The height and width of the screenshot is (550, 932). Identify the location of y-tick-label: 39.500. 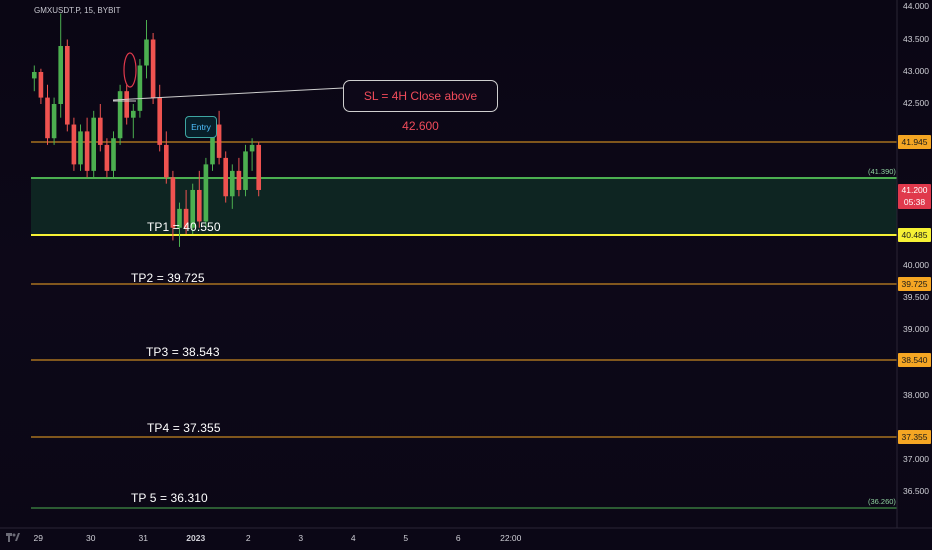
(916, 297).